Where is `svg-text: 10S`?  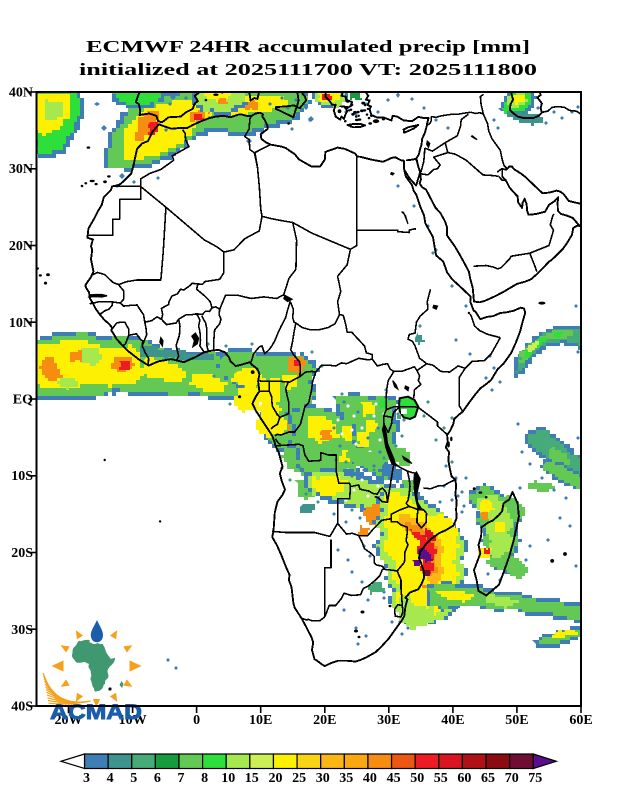
svg-text: 10S is located at coordinates (22, 476).